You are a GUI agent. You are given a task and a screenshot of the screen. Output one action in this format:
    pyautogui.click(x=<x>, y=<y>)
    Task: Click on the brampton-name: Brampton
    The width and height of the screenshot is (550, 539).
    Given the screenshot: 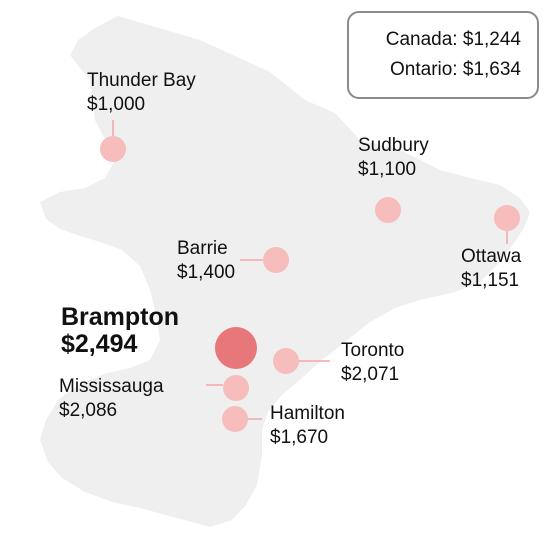 What is the action you would take?
    pyautogui.click(x=120, y=317)
    